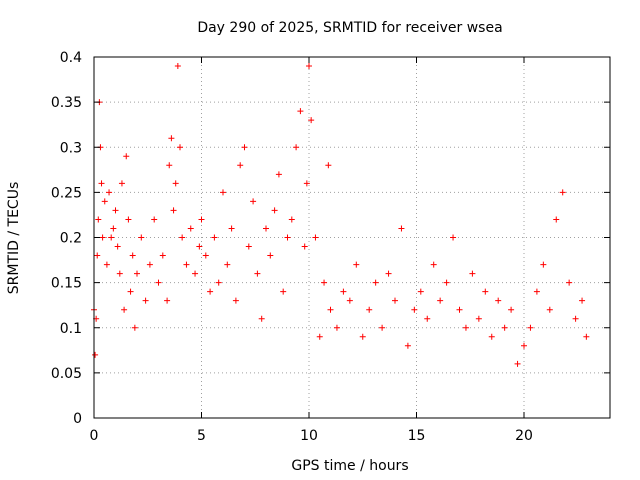 The height and width of the screenshot is (480, 640). I want to click on x-axis-label: GPS time / hours, so click(349, 466).